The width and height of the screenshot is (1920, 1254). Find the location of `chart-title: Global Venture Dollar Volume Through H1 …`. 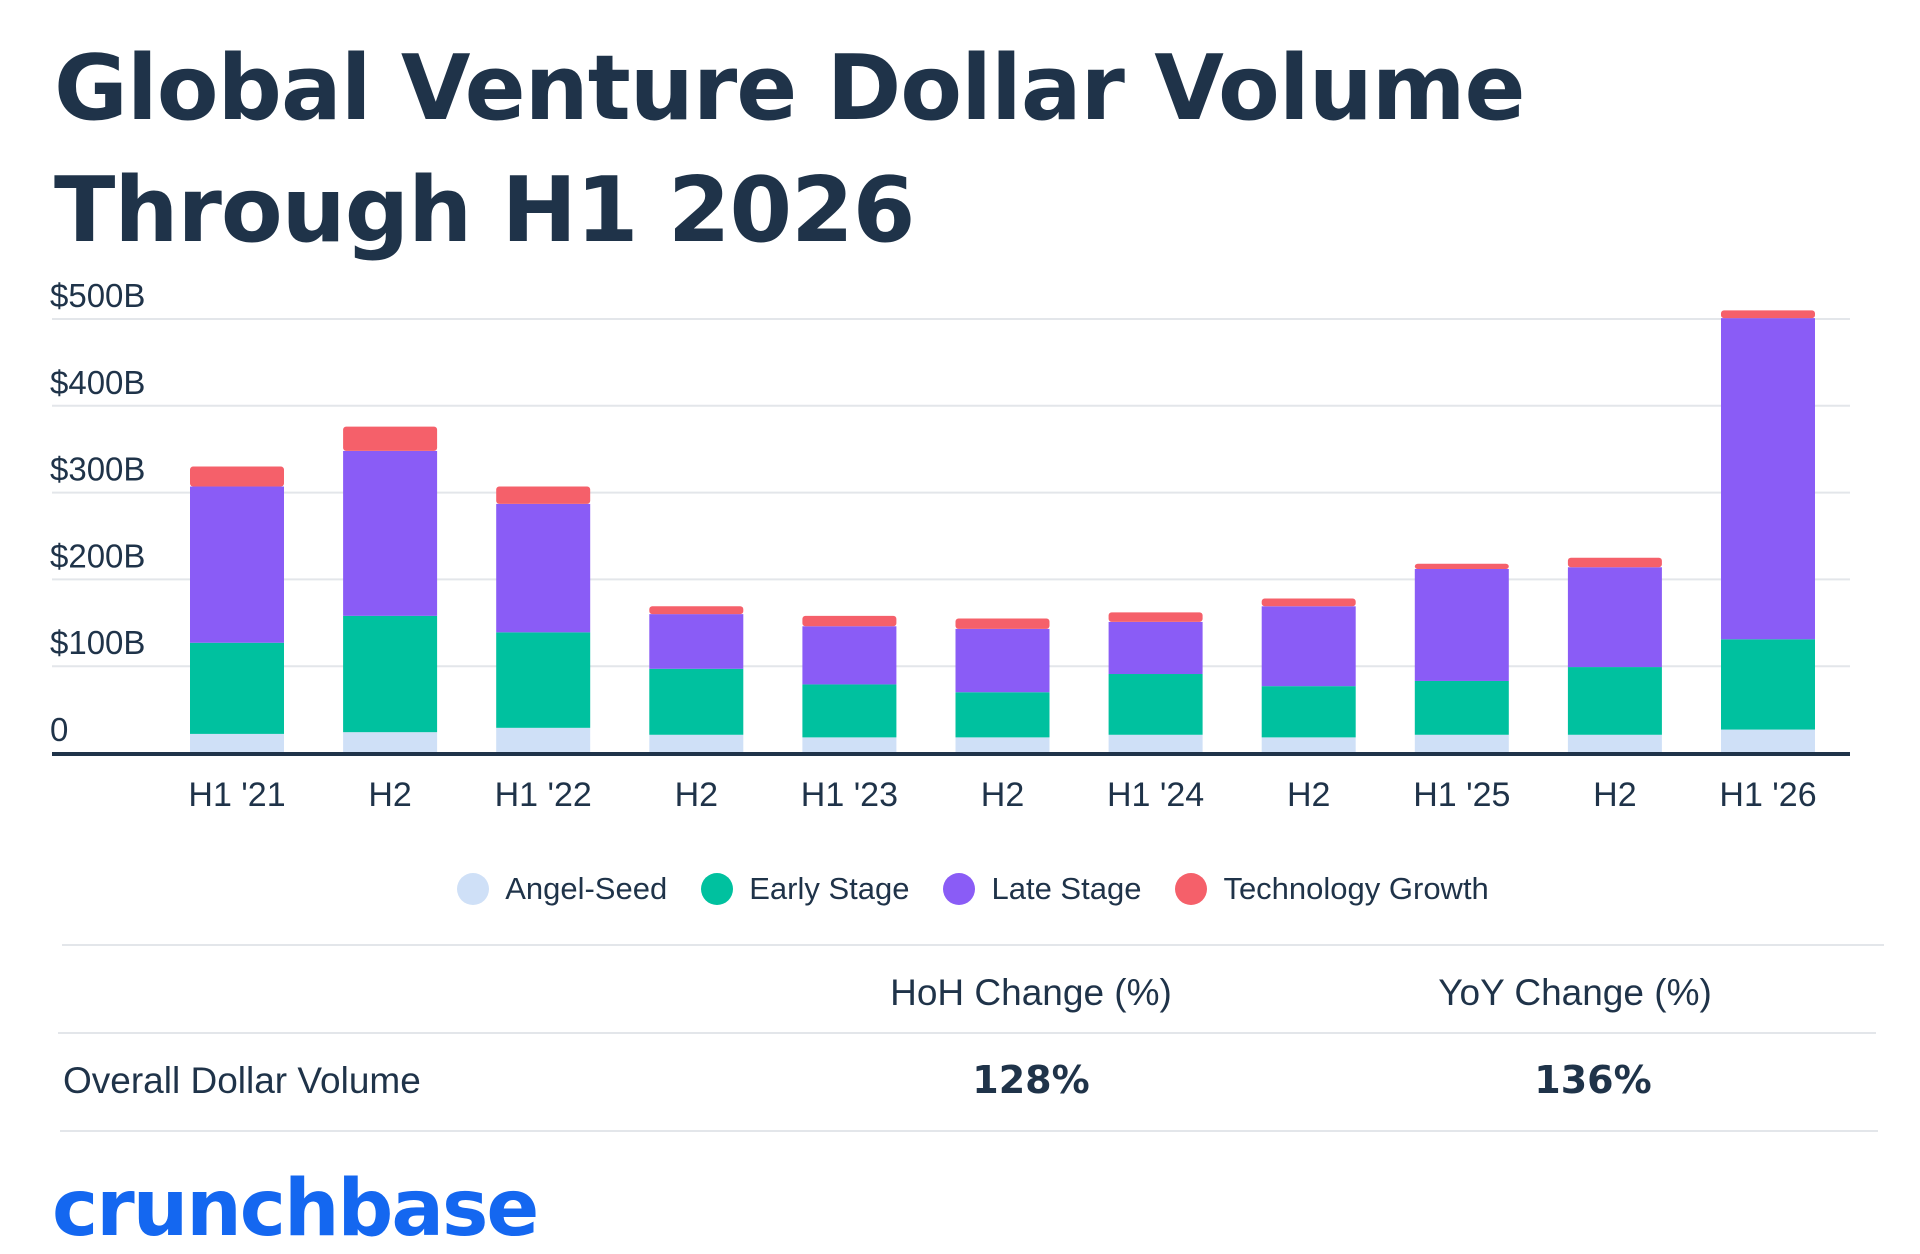

chart-title: Global Venture Dollar Volume Through H1 … is located at coordinates (790, 149).